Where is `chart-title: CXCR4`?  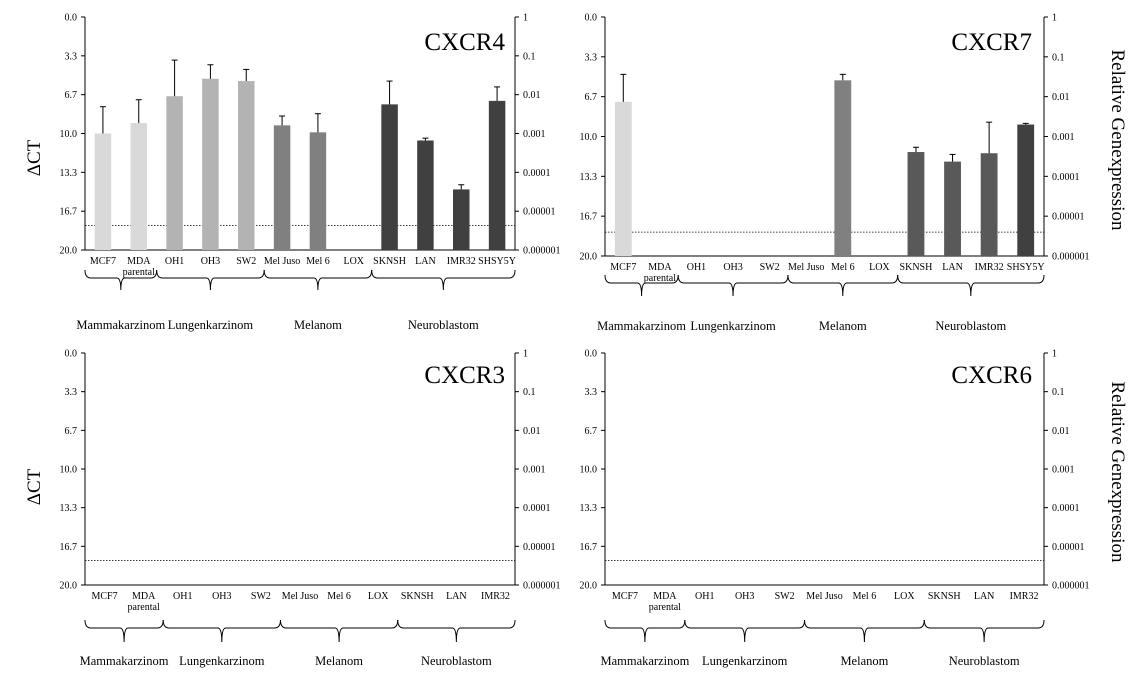 chart-title: CXCR4 is located at coordinates (464, 42).